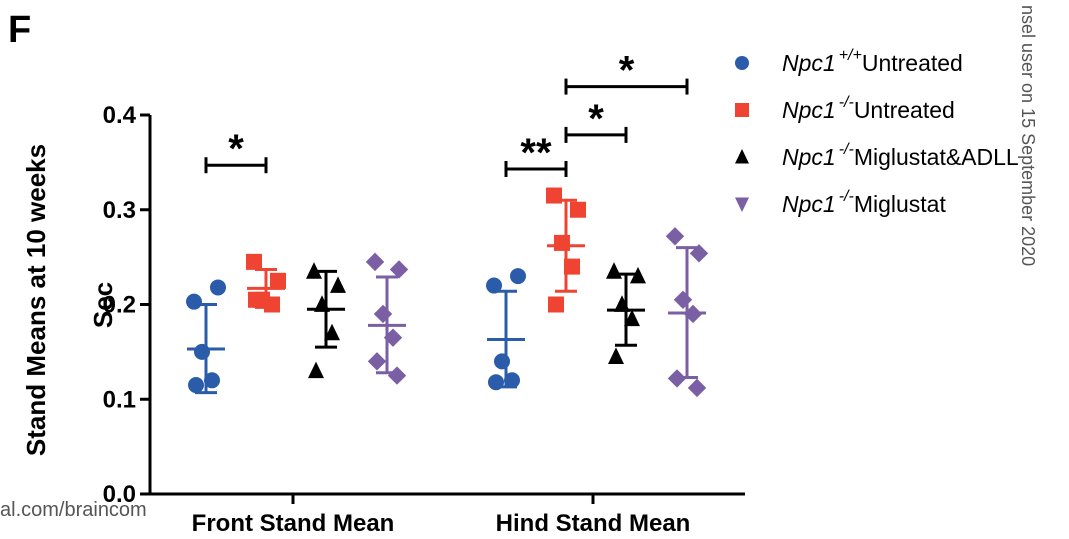 This screenshot has width=1069, height=539. Describe the element at coordinates (119, 305) in the screenshot. I see `y-tick-label: 0.2` at that location.